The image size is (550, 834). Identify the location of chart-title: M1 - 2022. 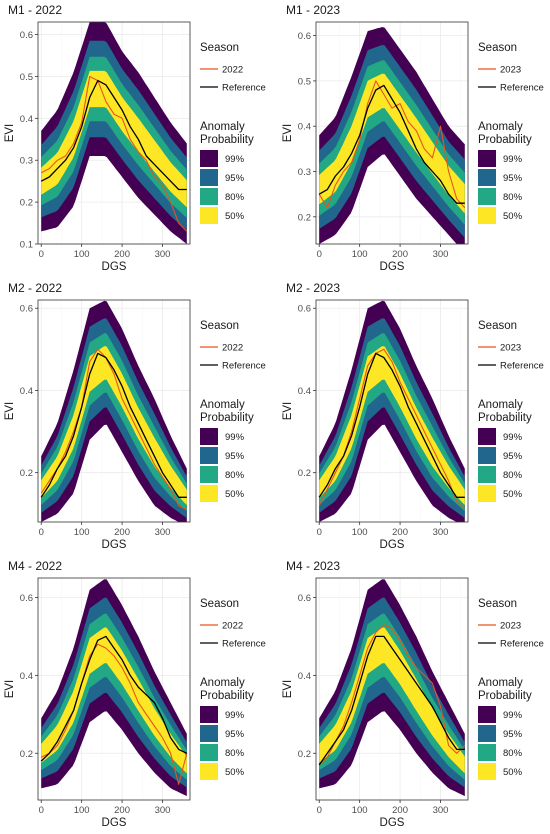
(35, 10).